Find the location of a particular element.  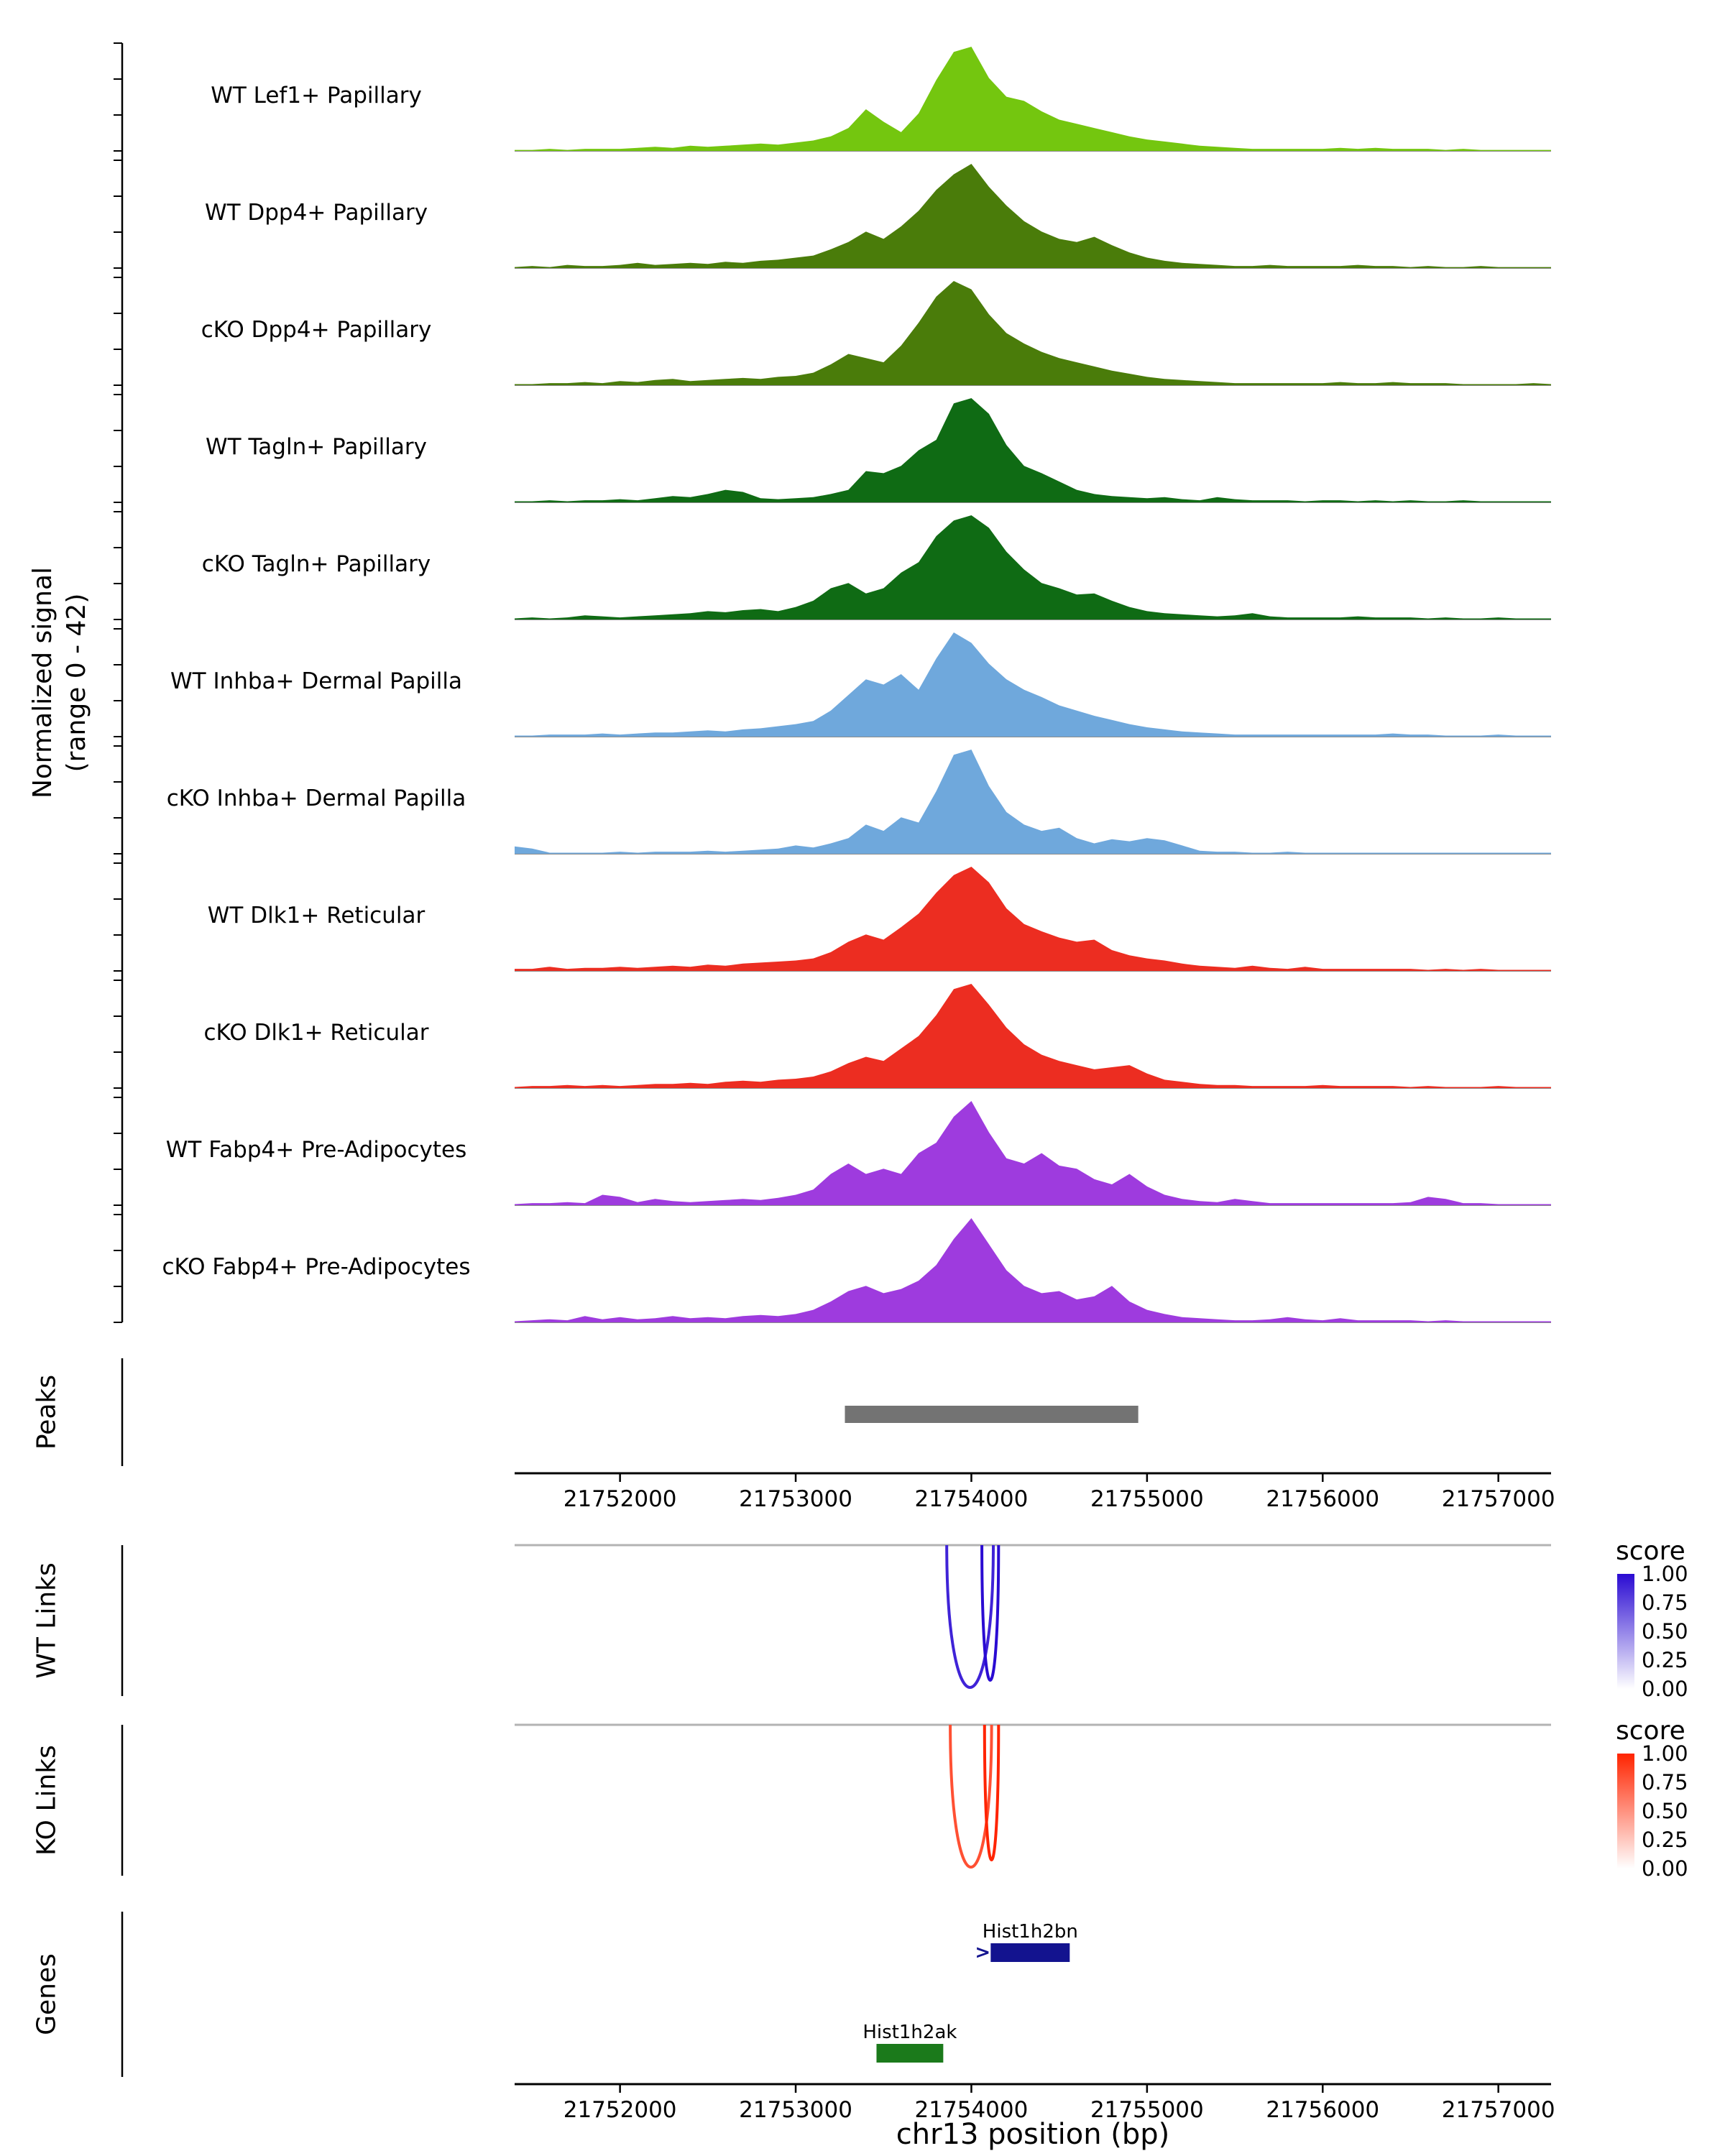

ko-score-legend-tick-label: 0.75 is located at coordinates (1665, 1783).